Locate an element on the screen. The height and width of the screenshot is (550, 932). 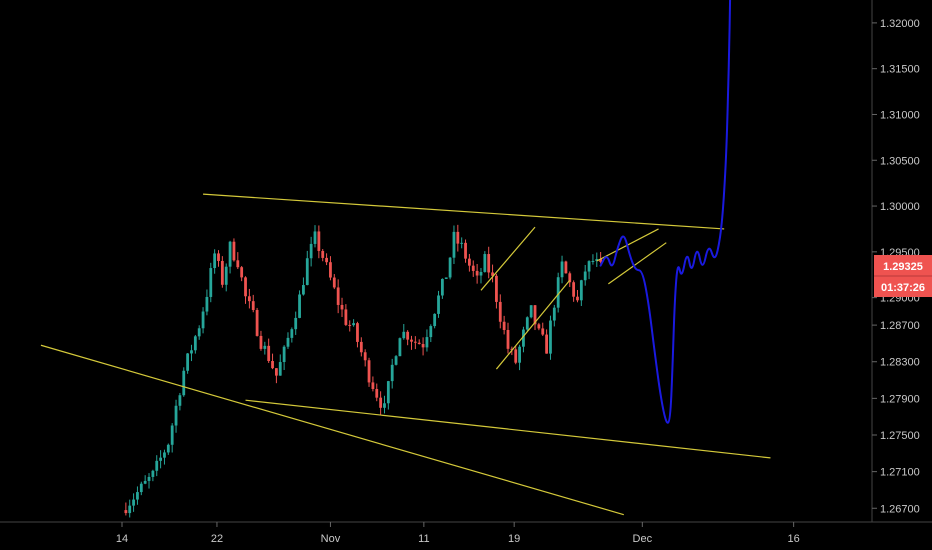
trendline-rising-channel-top is located at coordinates (508, 258).